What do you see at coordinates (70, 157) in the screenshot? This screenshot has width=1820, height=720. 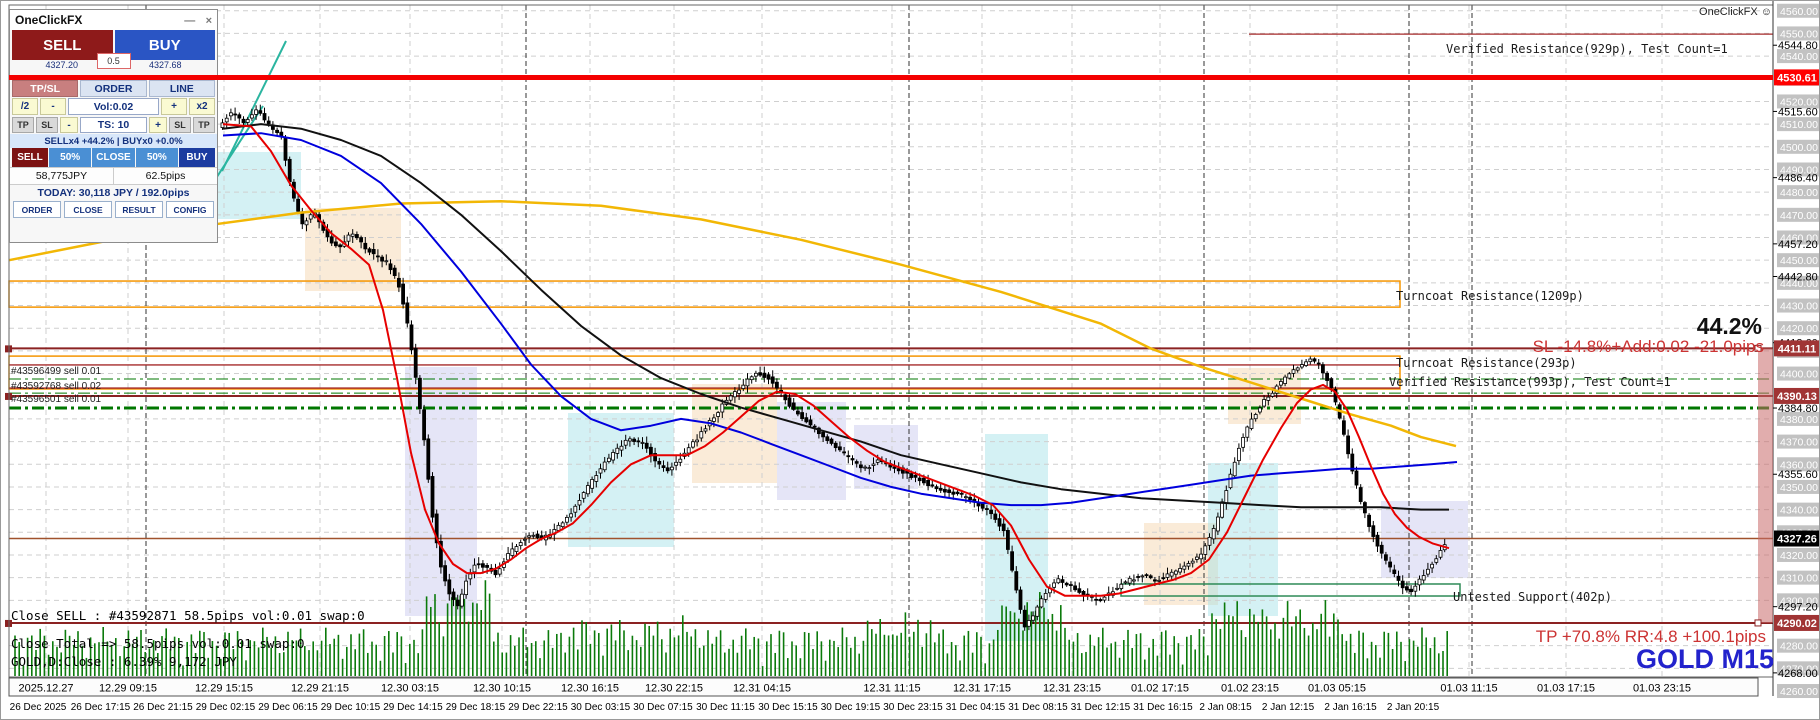 I see `close-50-left-button: 50%` at bounding box center [70, 157].